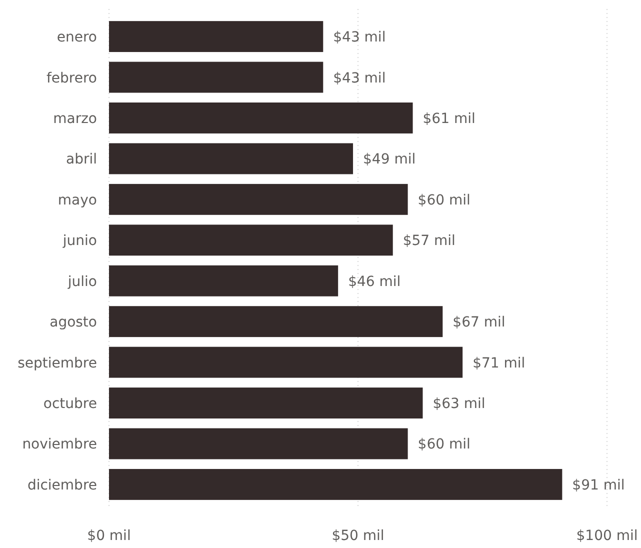 The width and height of the screenshot is (641, 548). I want to click on y-tick-label: marzo, so click(75, 118).